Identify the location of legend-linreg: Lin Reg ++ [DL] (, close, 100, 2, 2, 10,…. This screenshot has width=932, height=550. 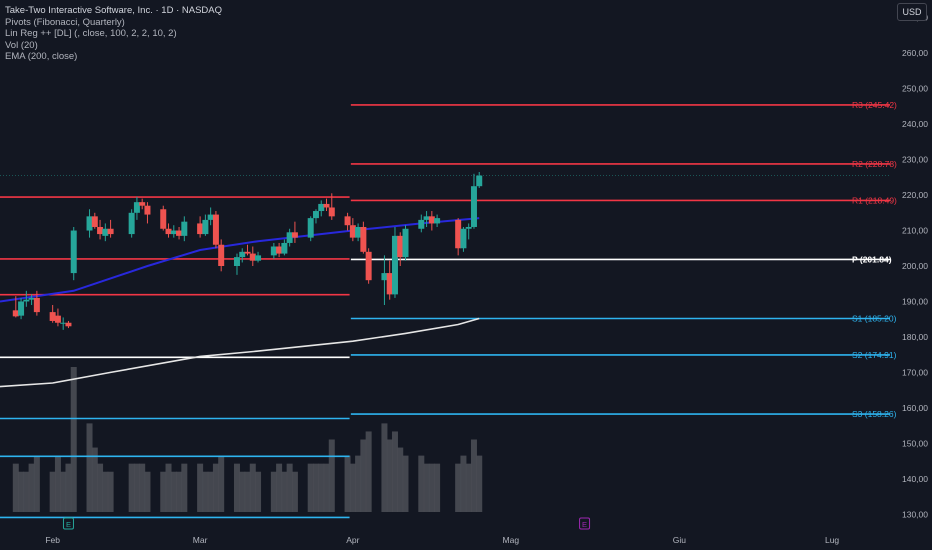
(91, 33).